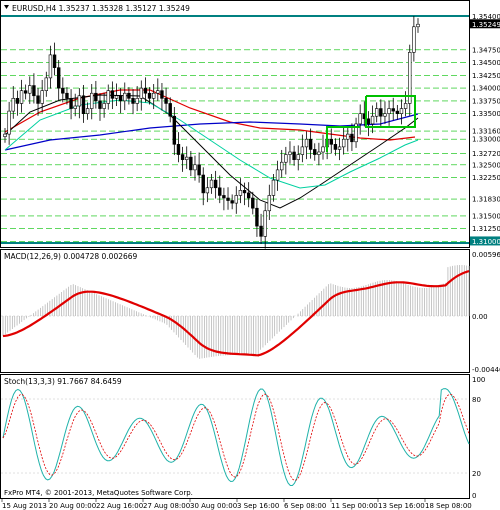 Image resolution: width=500 pixels, height=510 pixels. I want to click on price-label: 1.34000, so click(486, 89).